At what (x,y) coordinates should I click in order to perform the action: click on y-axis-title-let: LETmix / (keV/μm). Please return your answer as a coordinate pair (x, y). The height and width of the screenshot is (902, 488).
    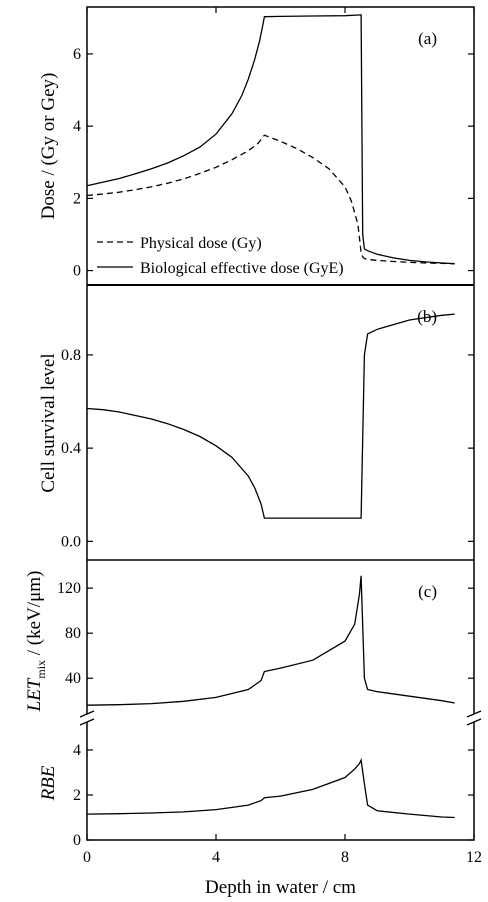
    Looking at the image, I should click on (36, 642).